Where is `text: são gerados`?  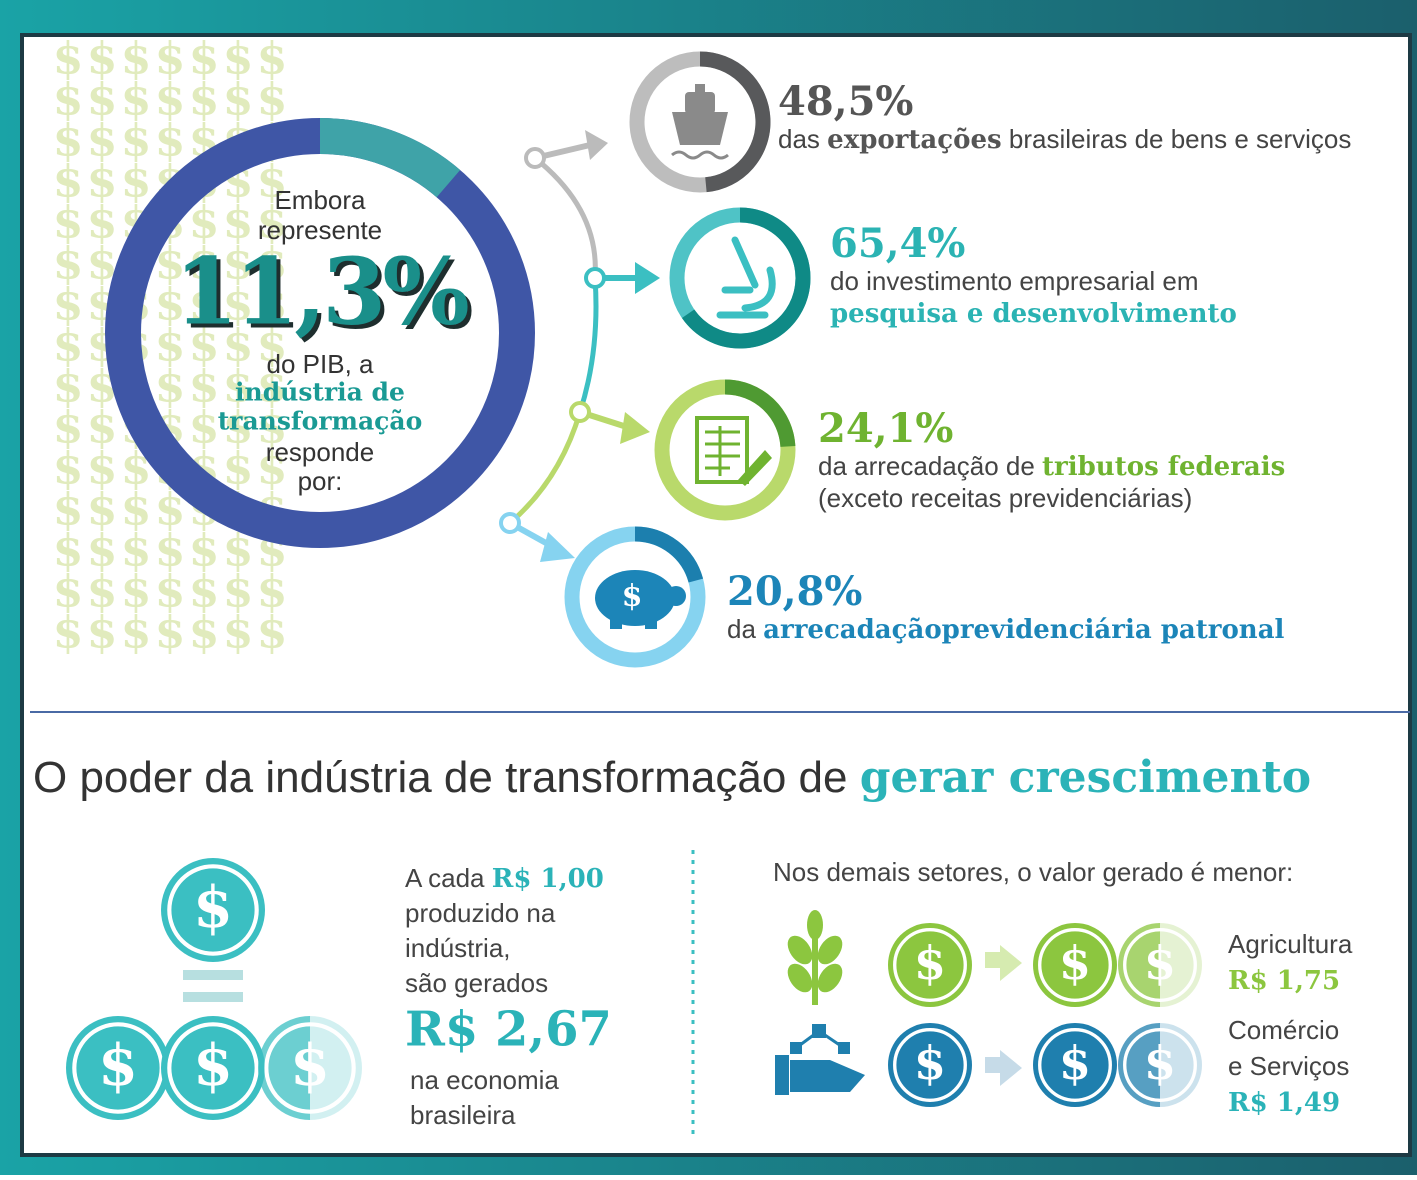 text: são gerados is located at coordinates (476, 983).